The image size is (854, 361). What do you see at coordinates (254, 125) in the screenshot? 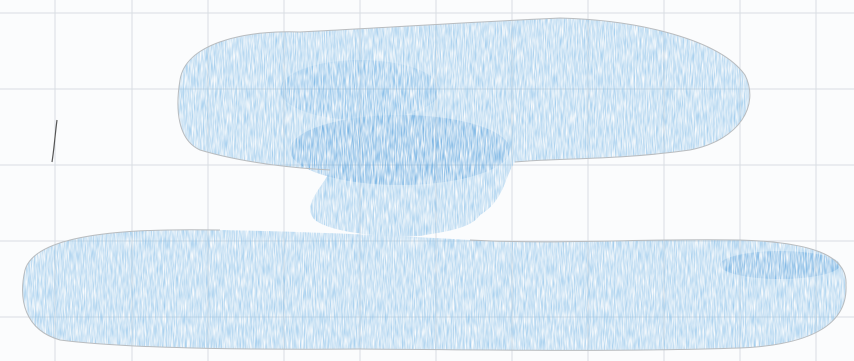
I see `top-cloud-outline` at bounding box center [254, 125].